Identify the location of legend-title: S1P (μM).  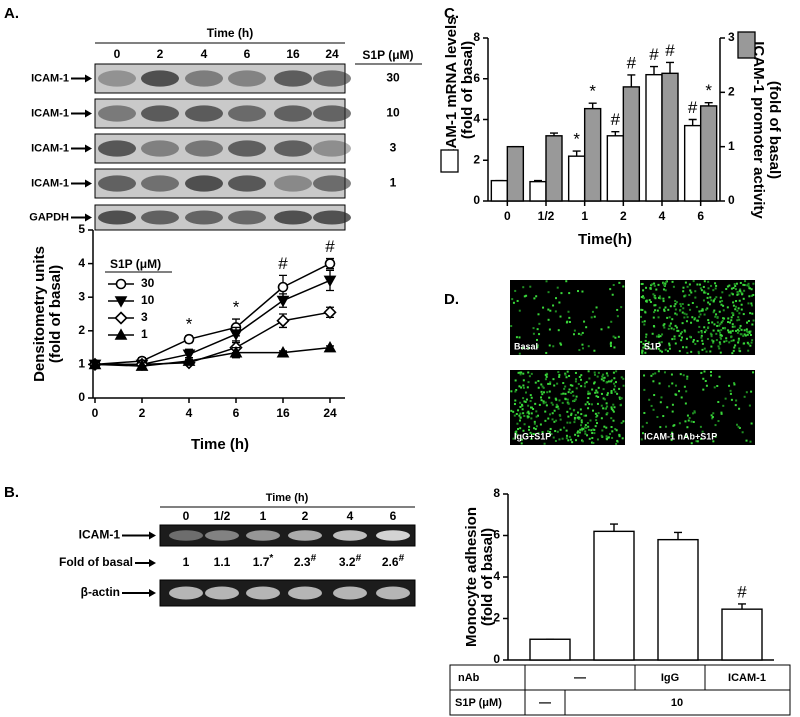
(135, 264).